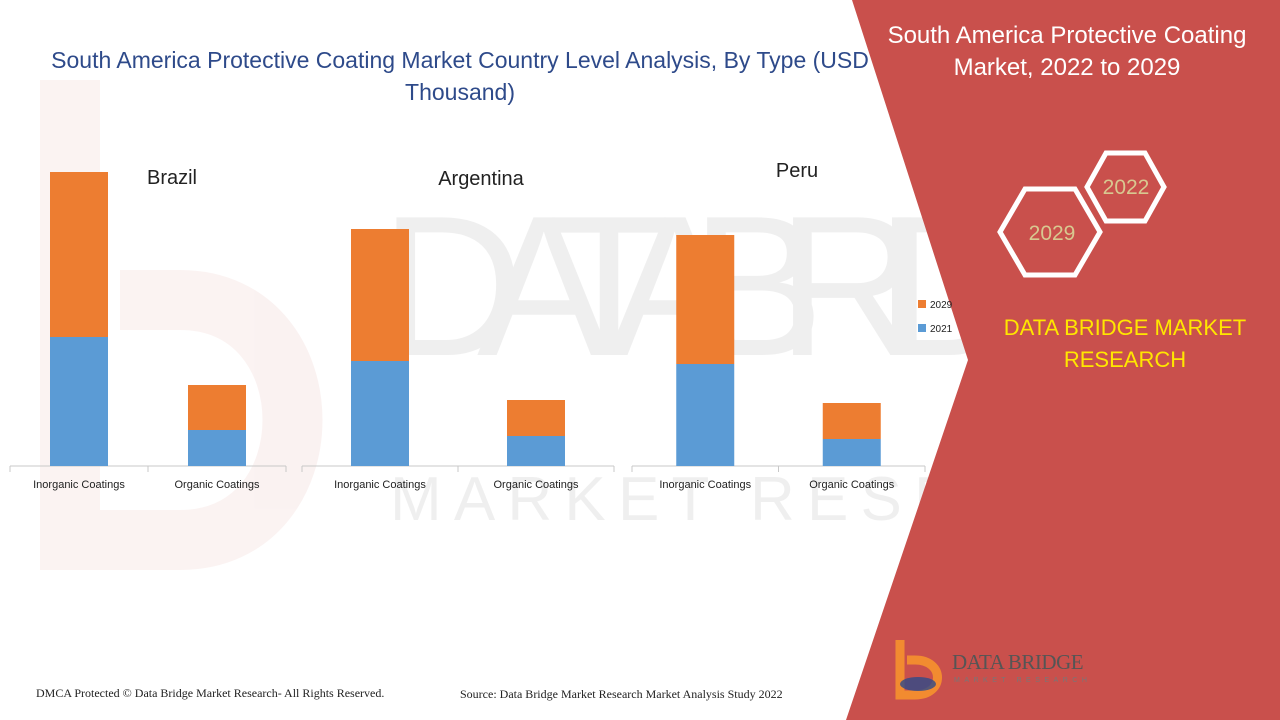 Image resolution: width=1280 pixels, height=720 pixels. Describe the element at coordinates (705, 415) in the screenshot. I see `bar-peru-inorganic-coatings-2021` at that location.